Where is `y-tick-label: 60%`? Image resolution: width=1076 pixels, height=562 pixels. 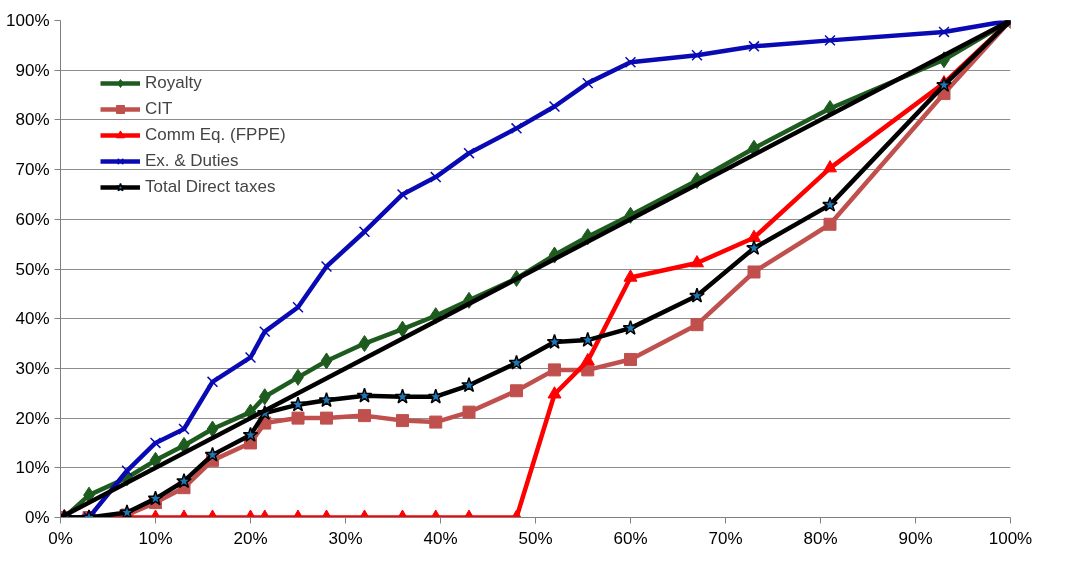 y-tick-label: 60% is located at coordinates (32, 219).